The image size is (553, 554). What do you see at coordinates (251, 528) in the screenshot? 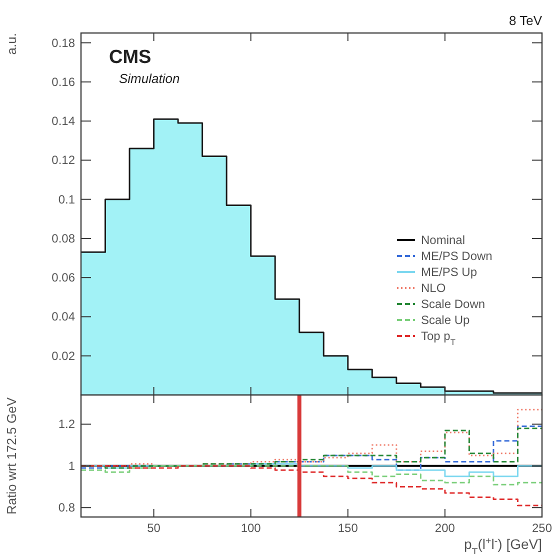
I see `x-tick-label: 100` at bounding box center [251, 528].